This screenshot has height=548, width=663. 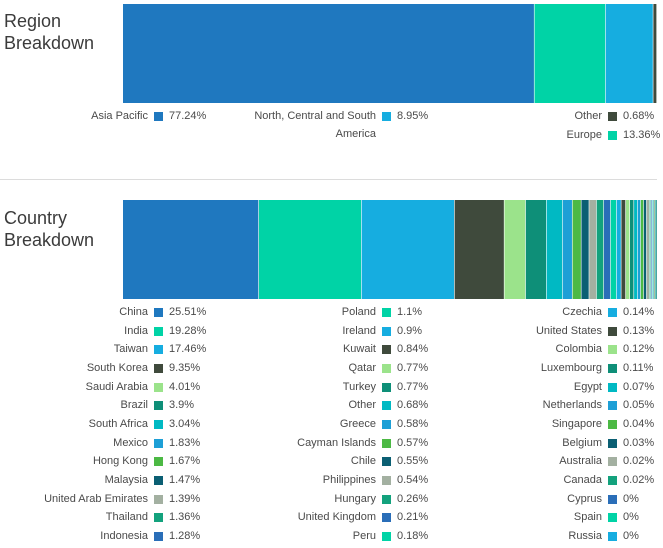 What do you see at coordinates (157, 443) in the screenshot?
I see `legend-item-mexico: Mexico 1.83%` at bounding box center [157, 443].